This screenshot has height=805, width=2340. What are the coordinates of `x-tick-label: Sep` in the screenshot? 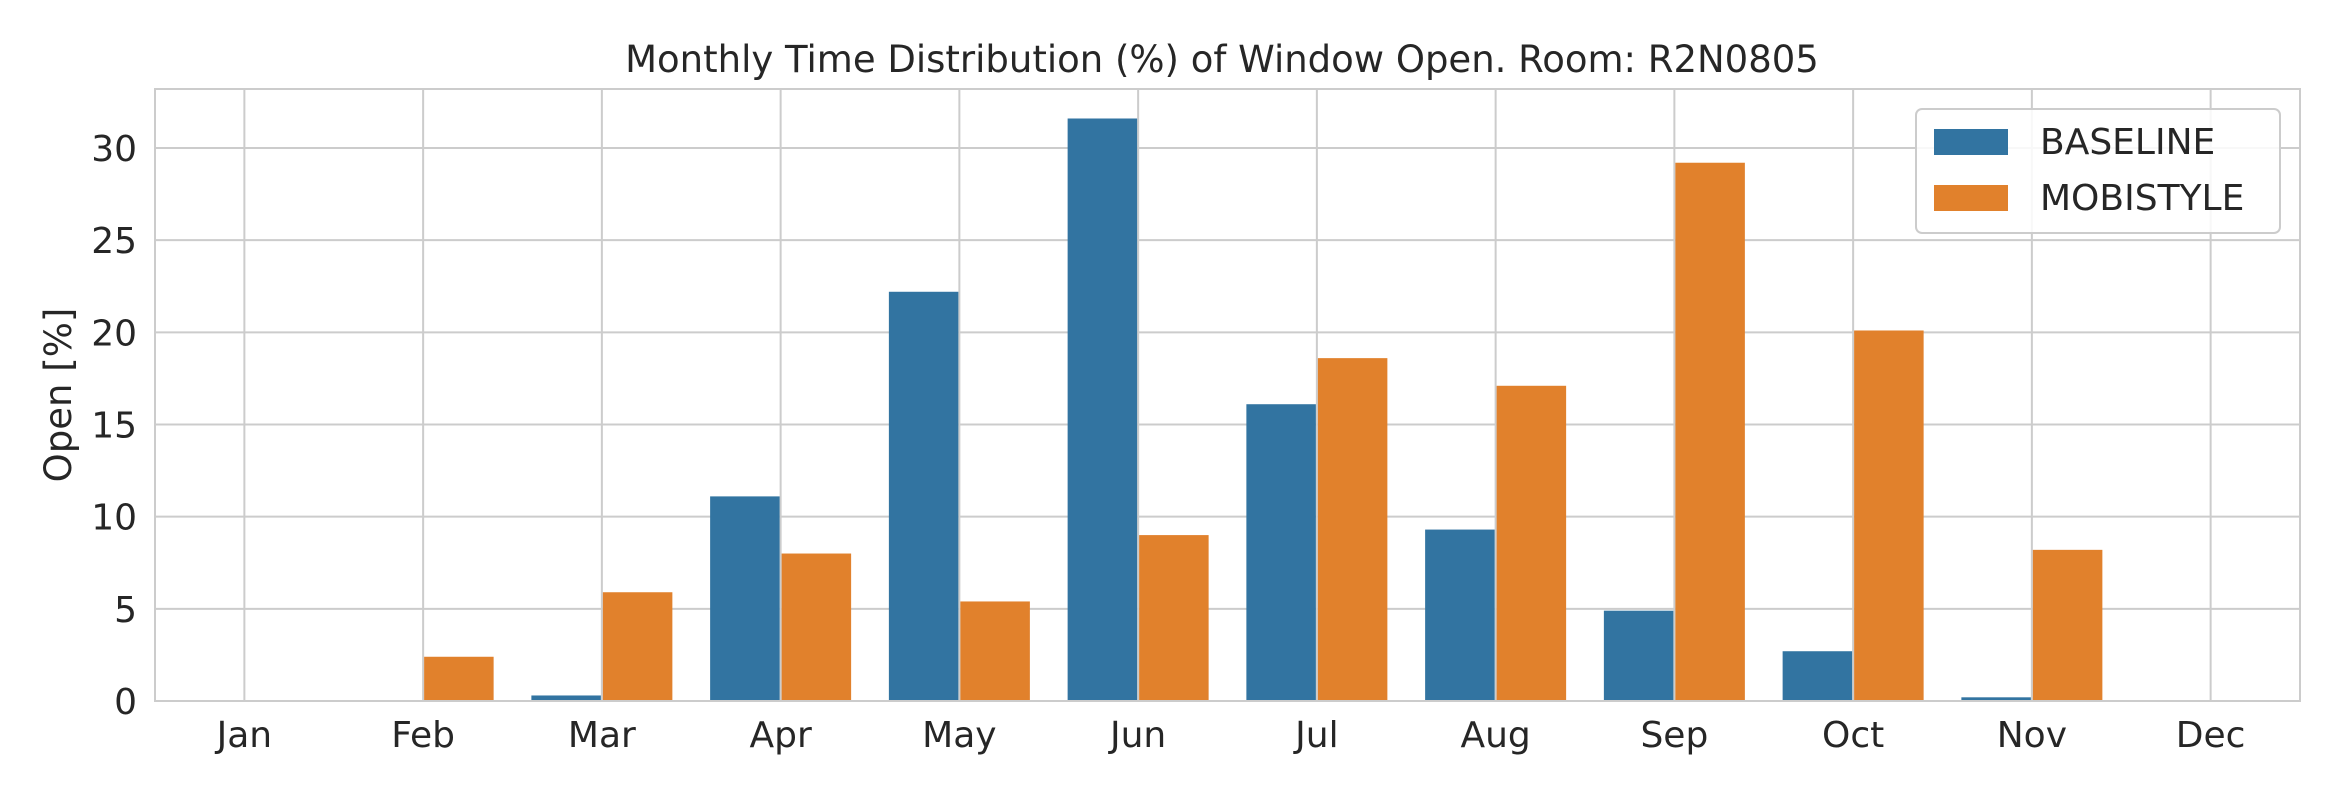 It's located at (1674, 735).